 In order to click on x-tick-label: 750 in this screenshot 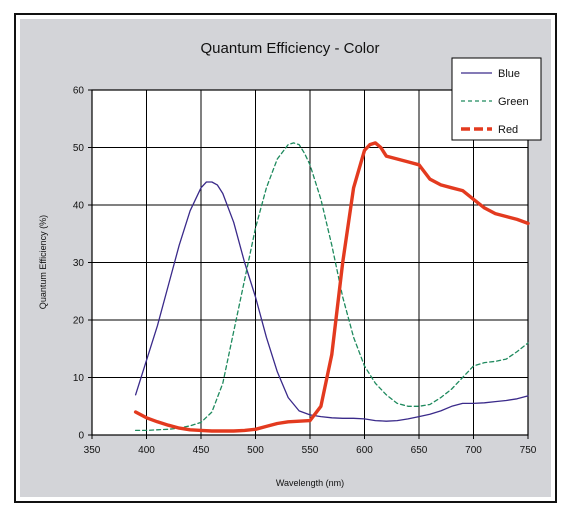, I will do `click(528, 450)`.